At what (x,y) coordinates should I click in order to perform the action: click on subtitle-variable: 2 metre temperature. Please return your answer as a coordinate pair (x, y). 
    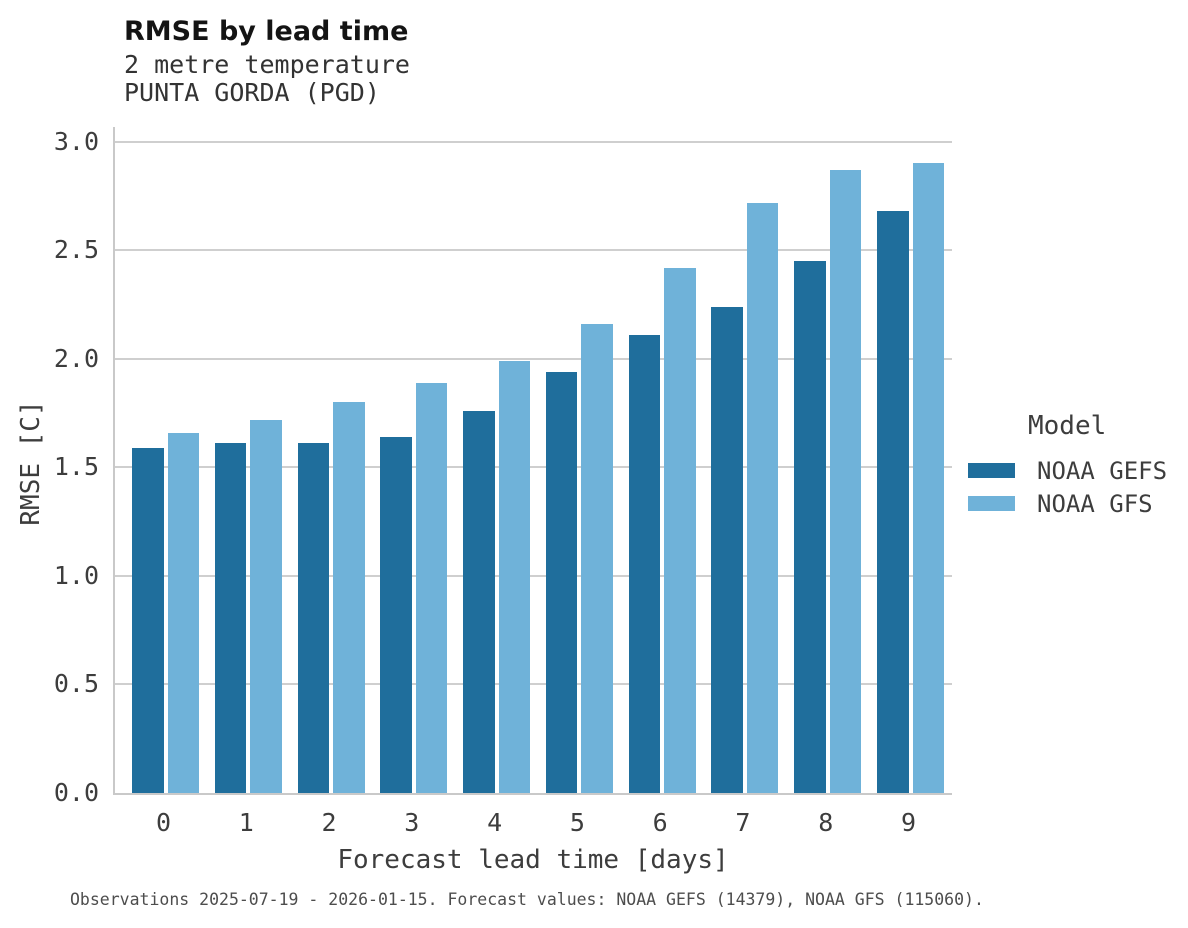
    Looking at the image, I should click on (267, 64).